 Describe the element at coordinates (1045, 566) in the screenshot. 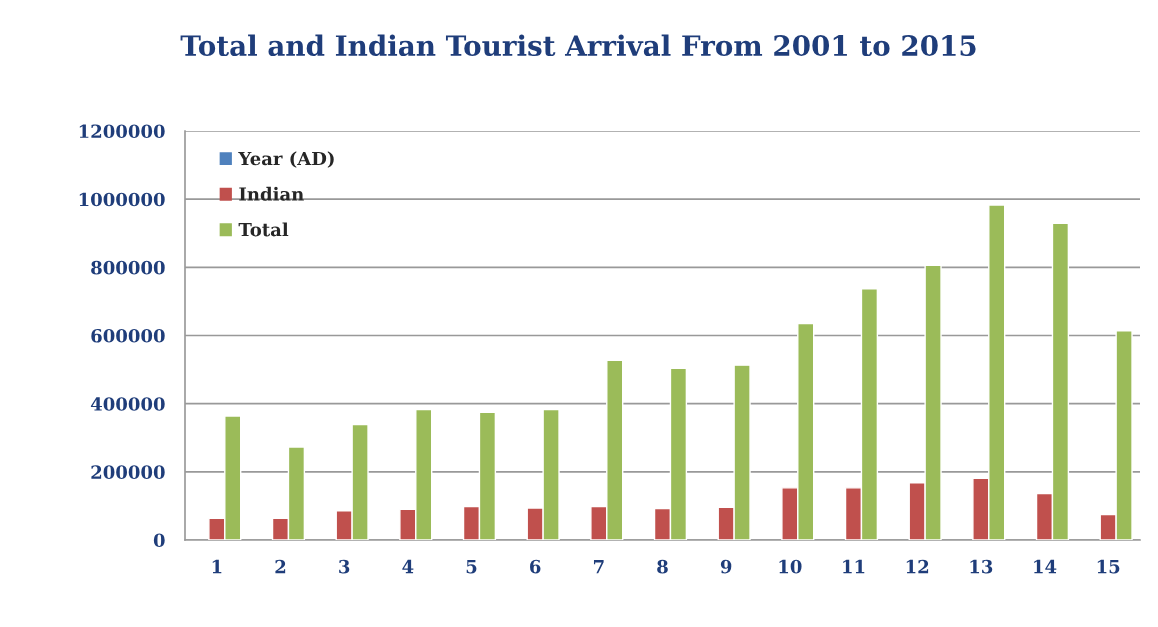

I see `x-tick-label: 14` at that location.